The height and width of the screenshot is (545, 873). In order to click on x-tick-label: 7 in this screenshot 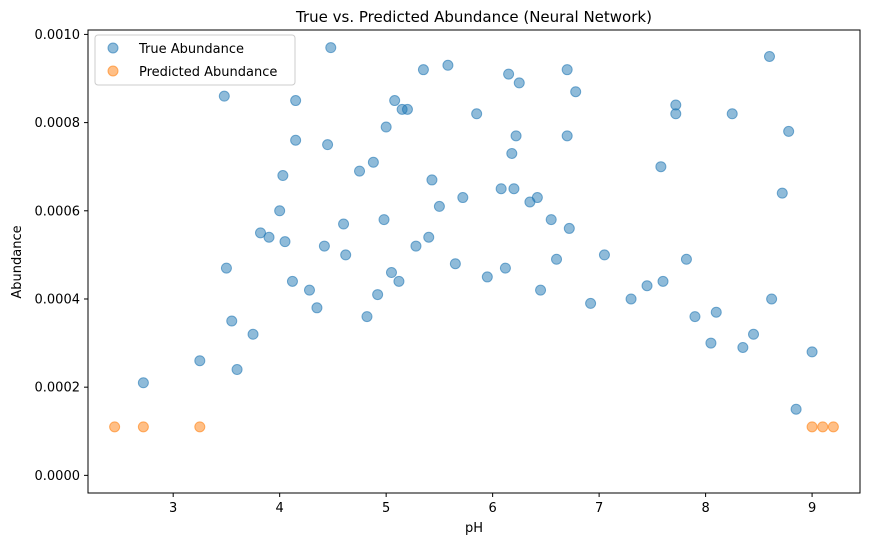, I will do `click(599, 508)`.